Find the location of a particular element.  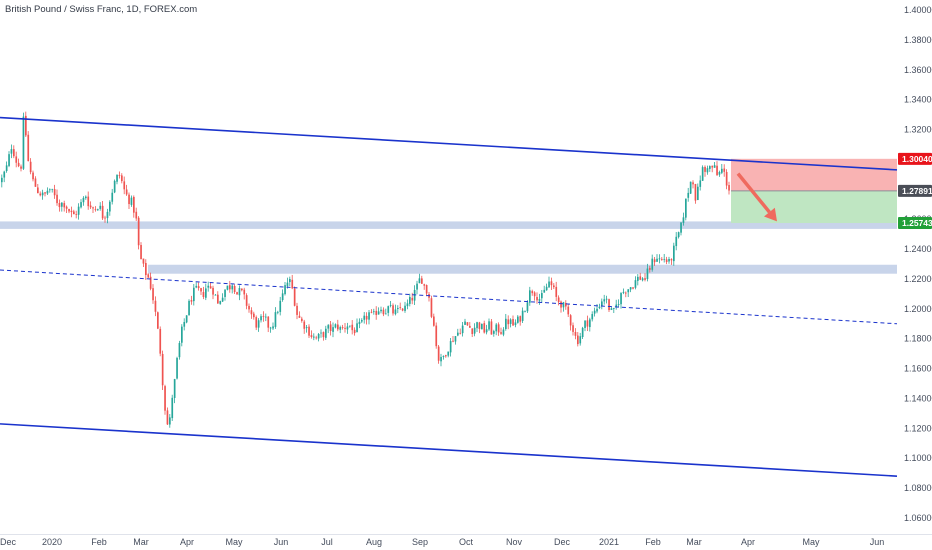

x-tick-label: Jun is located at coordinates (281, 542).